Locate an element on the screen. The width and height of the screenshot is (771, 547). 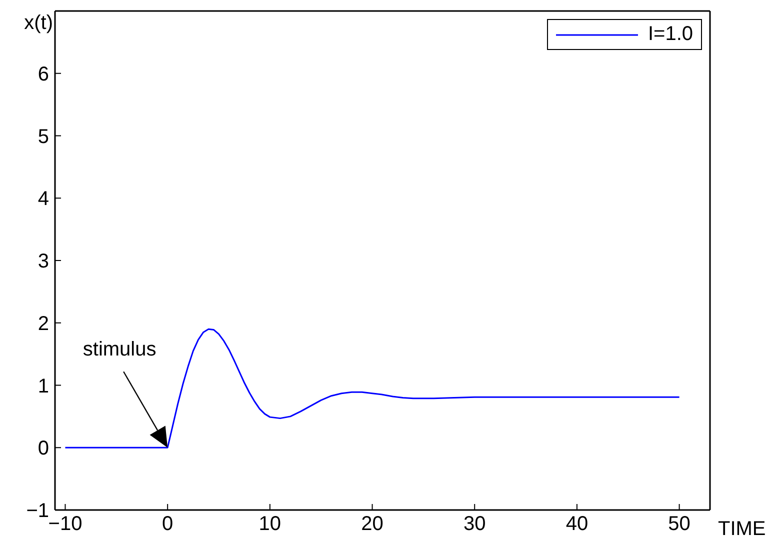
y-tick-label: 0 is located at coordinates (43, 449).